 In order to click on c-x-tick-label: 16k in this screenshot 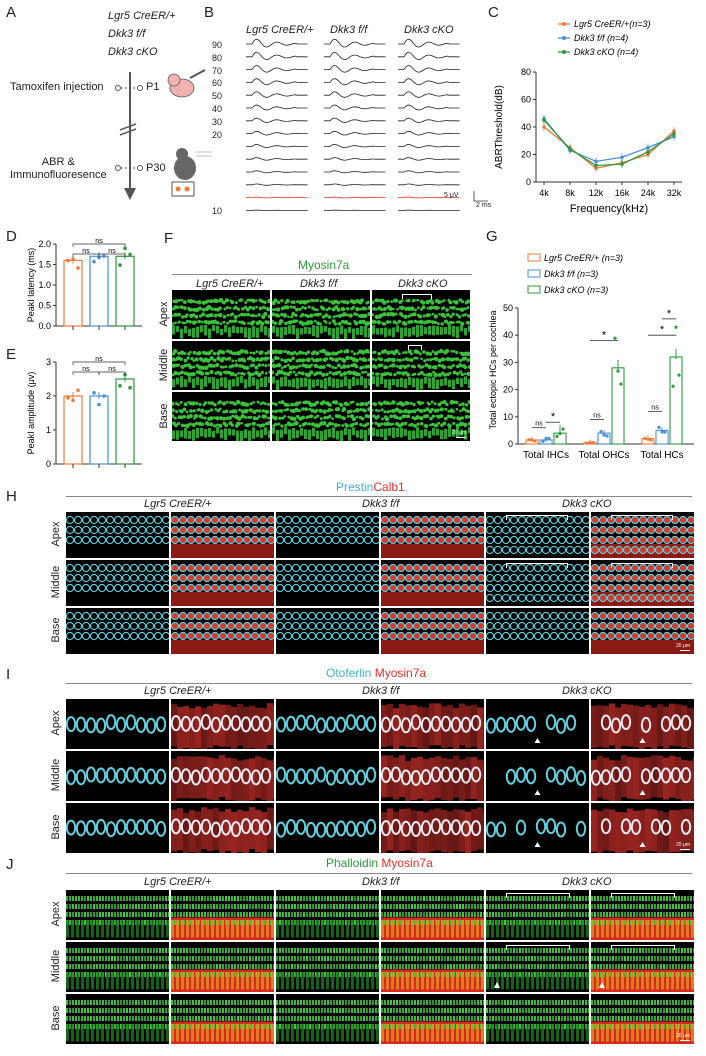, I will do `click(622, 193)`.